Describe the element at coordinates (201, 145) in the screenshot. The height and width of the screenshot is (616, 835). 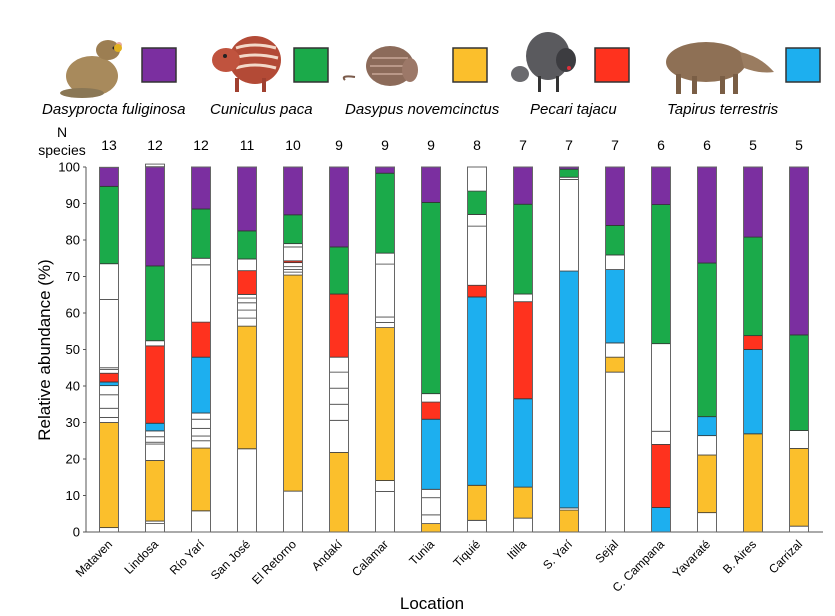
I see `n-species-value: 12` at that location.